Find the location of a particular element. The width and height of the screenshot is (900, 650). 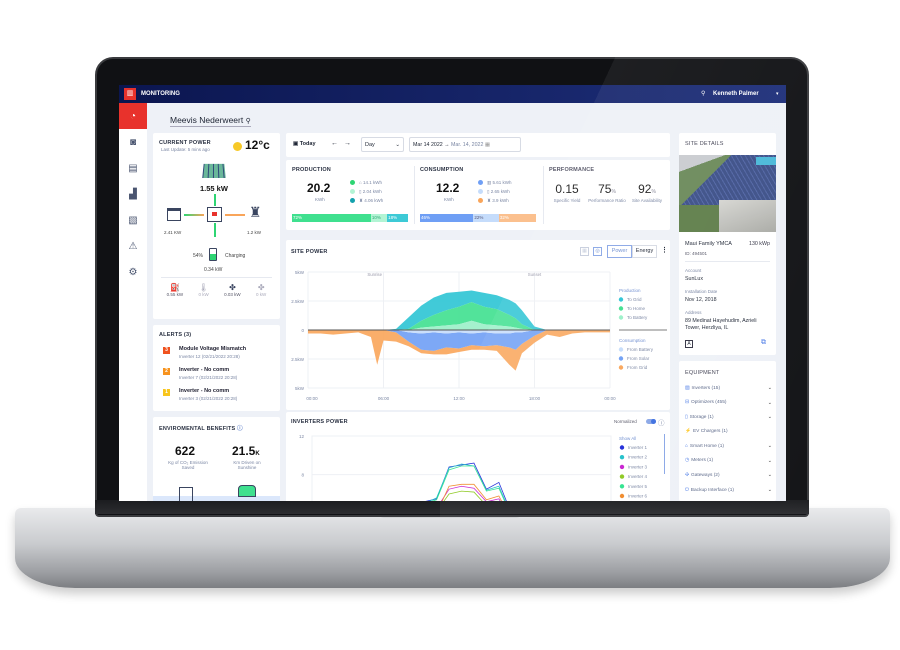

calendar-icon: ▦ is located at coordinates (487, 145).